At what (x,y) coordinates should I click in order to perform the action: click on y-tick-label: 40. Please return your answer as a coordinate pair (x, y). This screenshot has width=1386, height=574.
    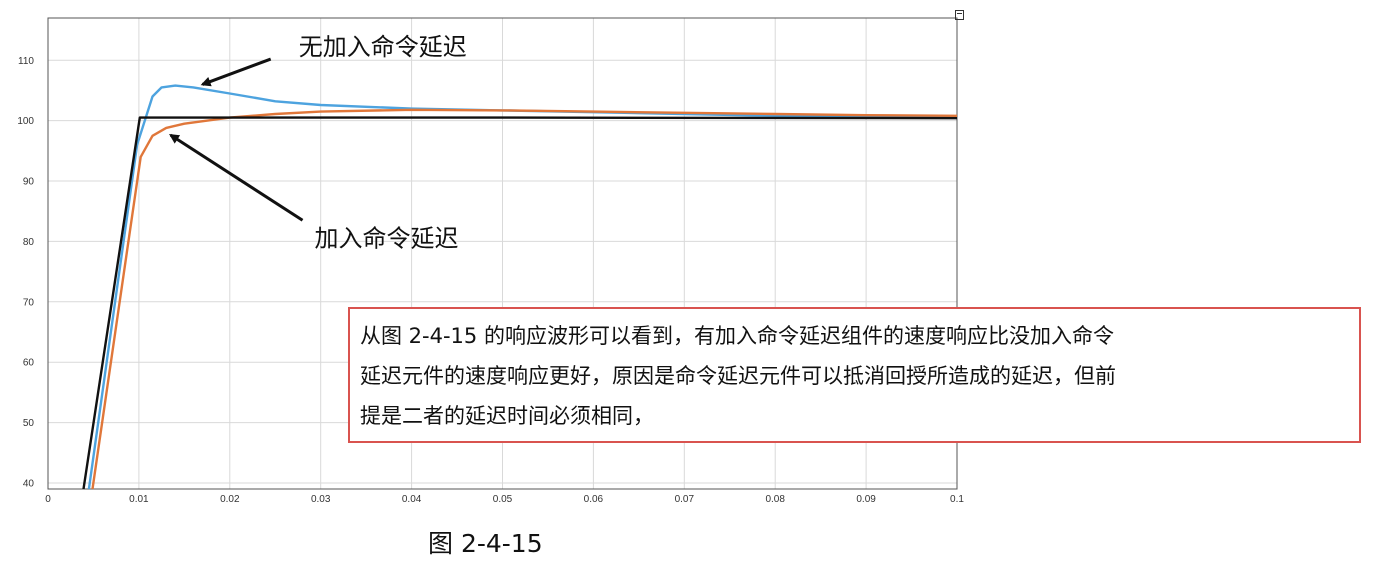
    Looking at the image, I should click on (29, 483).